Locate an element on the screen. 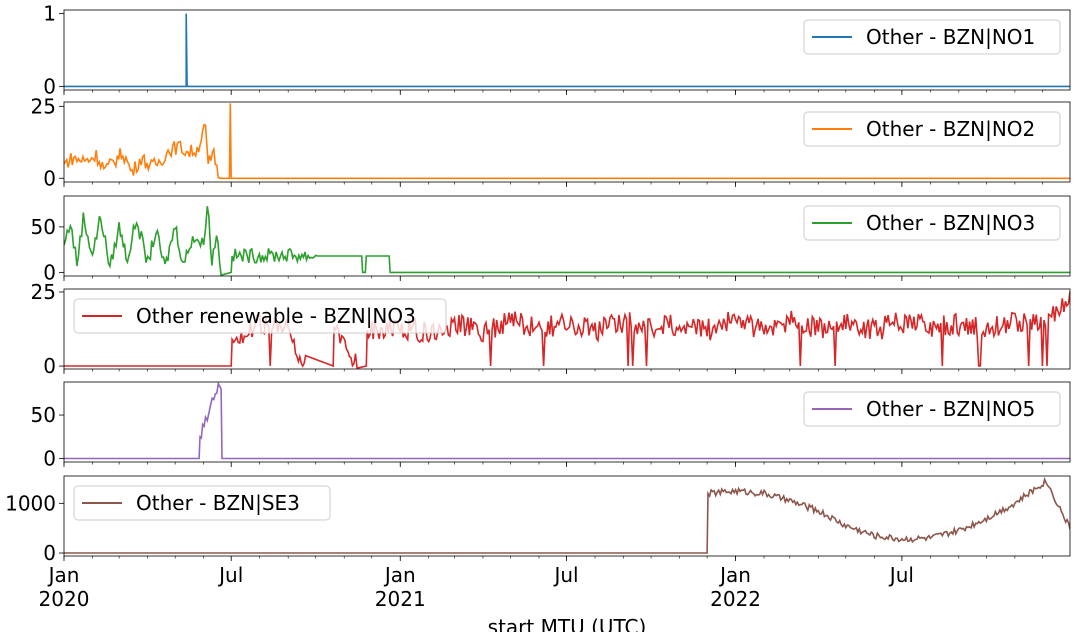  legend-label: Other renewable - BZN|NO3 is located at coordinates (276, 316).